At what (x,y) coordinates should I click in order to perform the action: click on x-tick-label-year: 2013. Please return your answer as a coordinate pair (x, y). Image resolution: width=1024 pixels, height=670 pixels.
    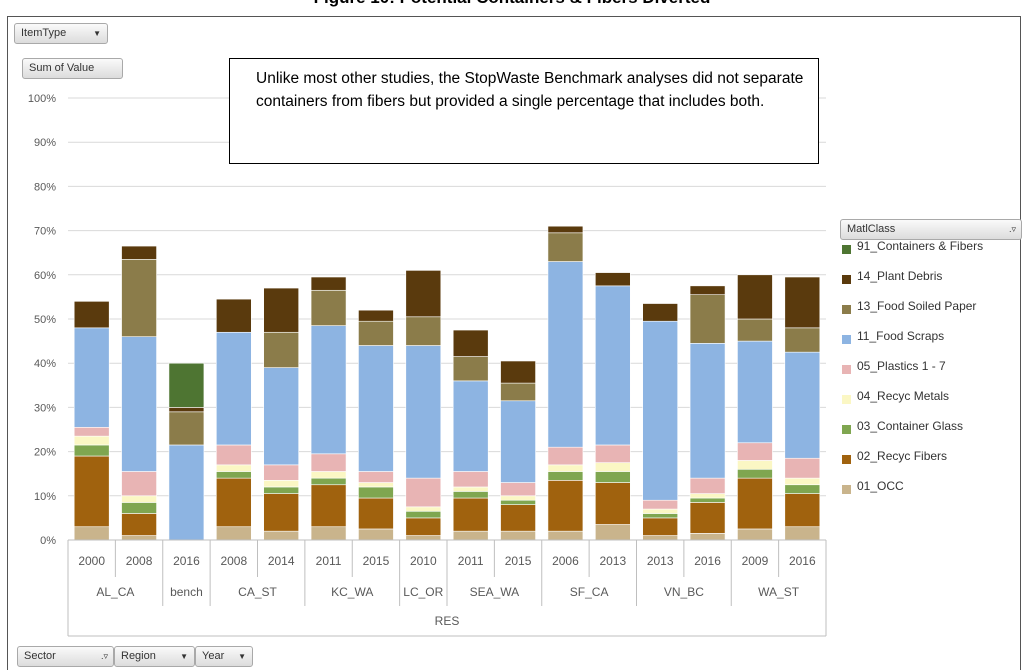
    Looking at the image, I should click on (612, 561).